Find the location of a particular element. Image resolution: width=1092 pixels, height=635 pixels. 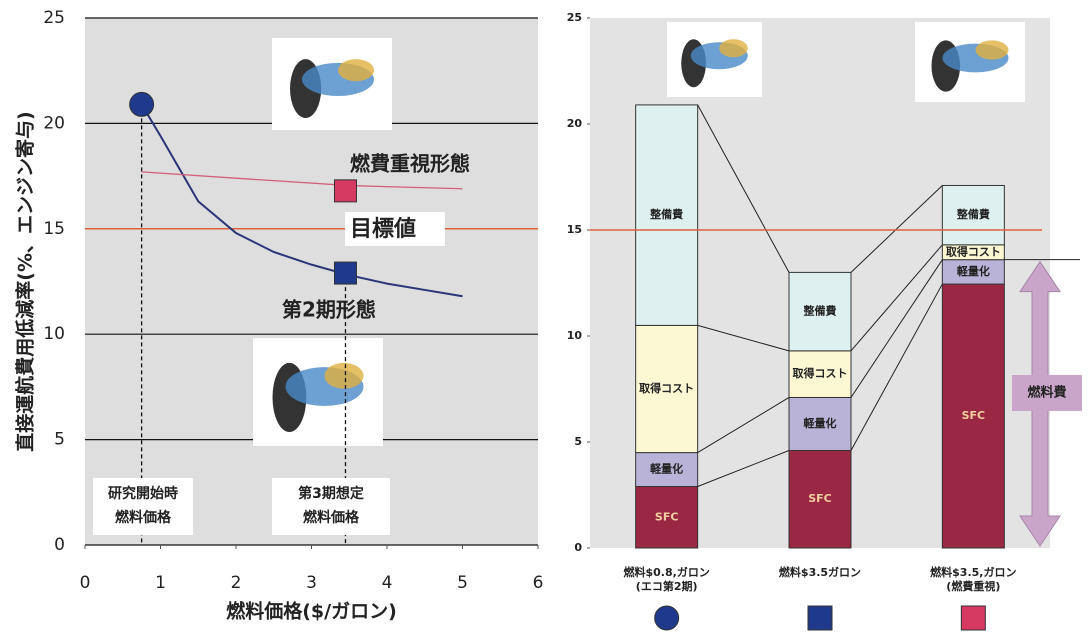

category-label: (燃費重視) is located at coordinates (973, 586).